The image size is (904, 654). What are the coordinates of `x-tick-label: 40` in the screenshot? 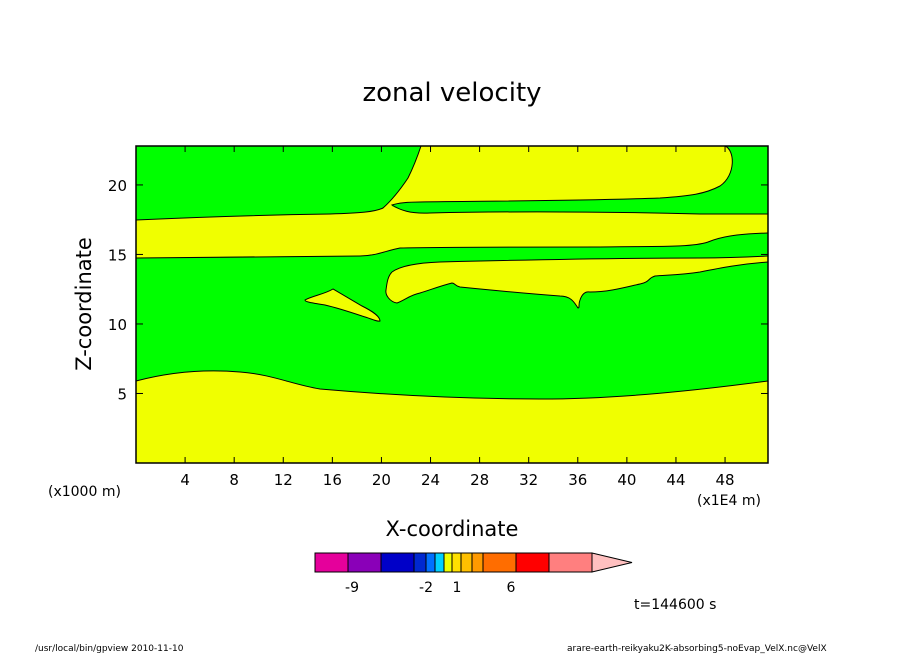 It's located at (626, 480).